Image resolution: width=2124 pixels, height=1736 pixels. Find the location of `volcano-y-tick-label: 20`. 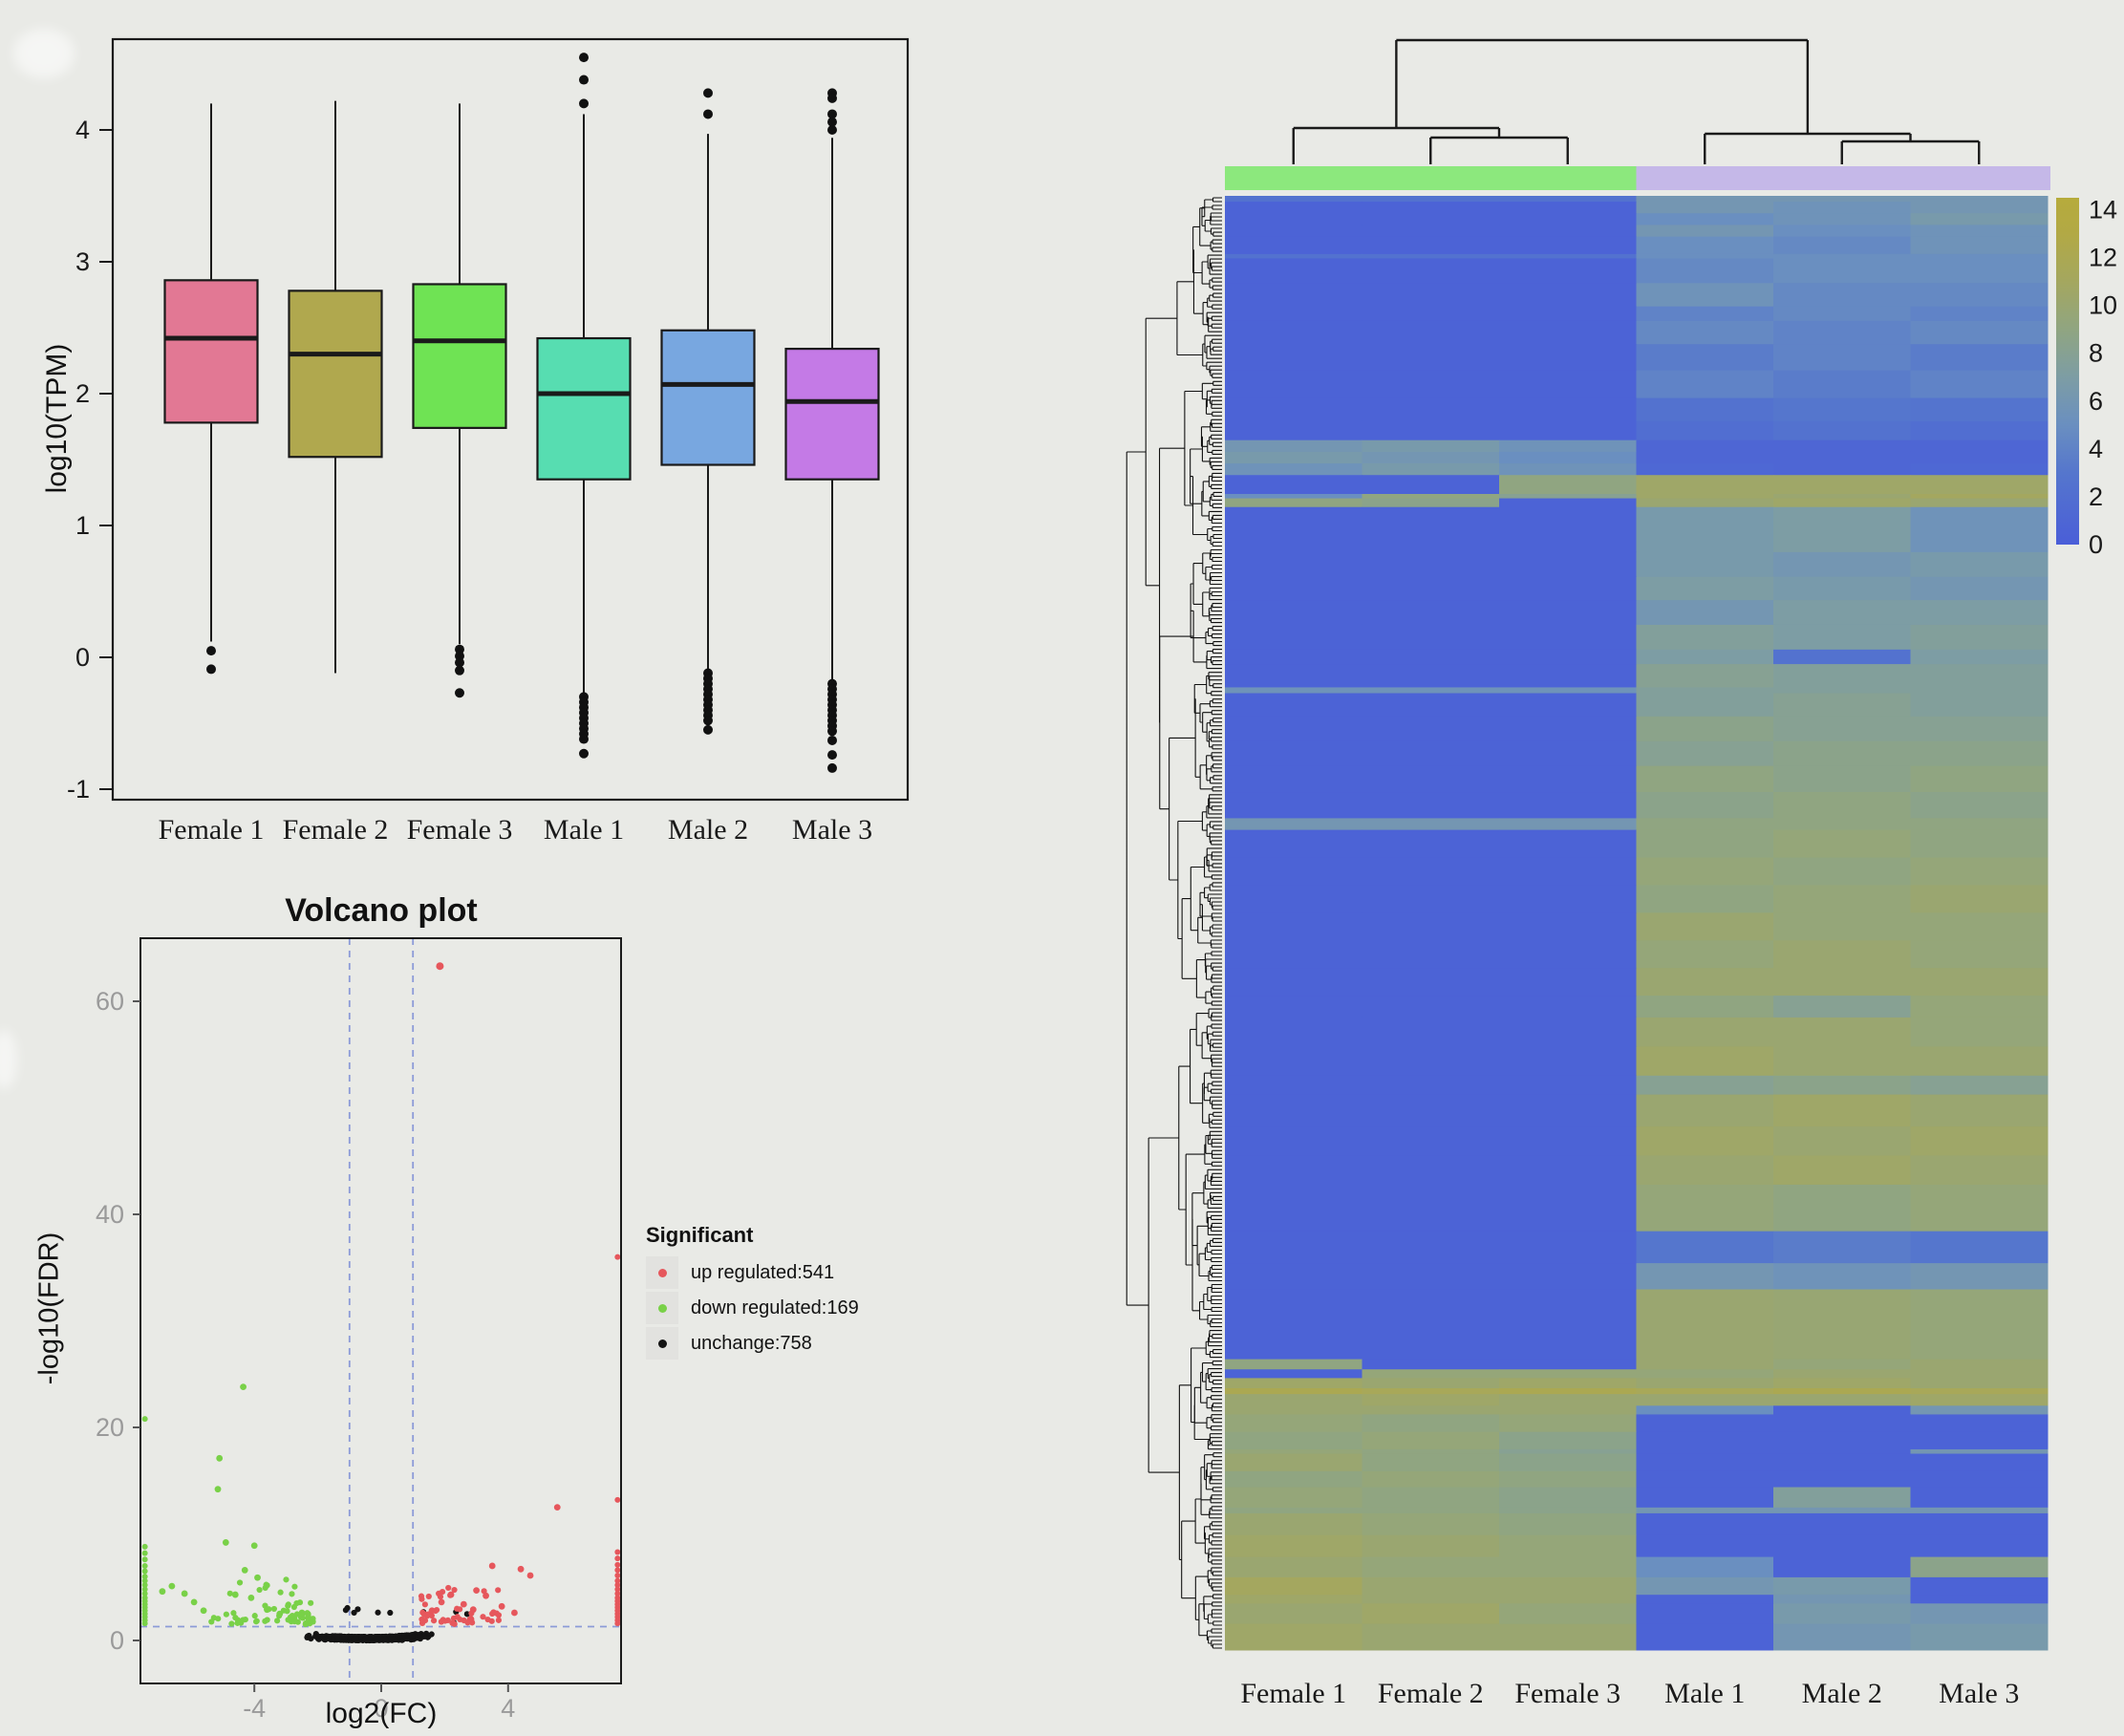

volcano-y-tick-label: 20 is located at coordinates (110, 1427).